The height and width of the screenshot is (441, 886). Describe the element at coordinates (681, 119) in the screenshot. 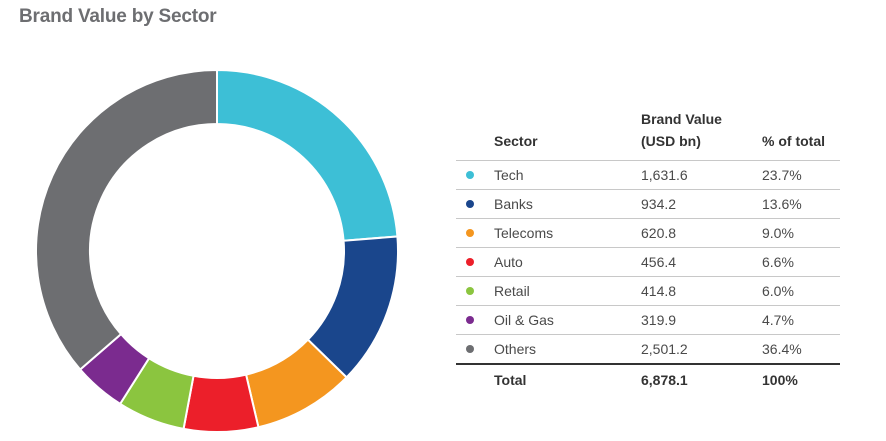

I see `header-brand-value: Brand Value` at that location.